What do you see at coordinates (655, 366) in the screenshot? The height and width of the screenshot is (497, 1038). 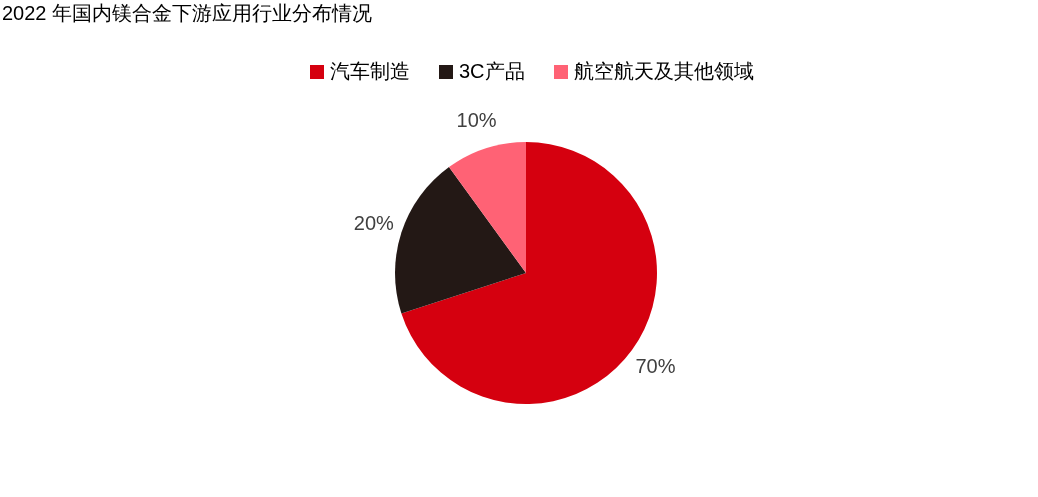 I see `data-label: 70%` at bounding box center [655, 366].